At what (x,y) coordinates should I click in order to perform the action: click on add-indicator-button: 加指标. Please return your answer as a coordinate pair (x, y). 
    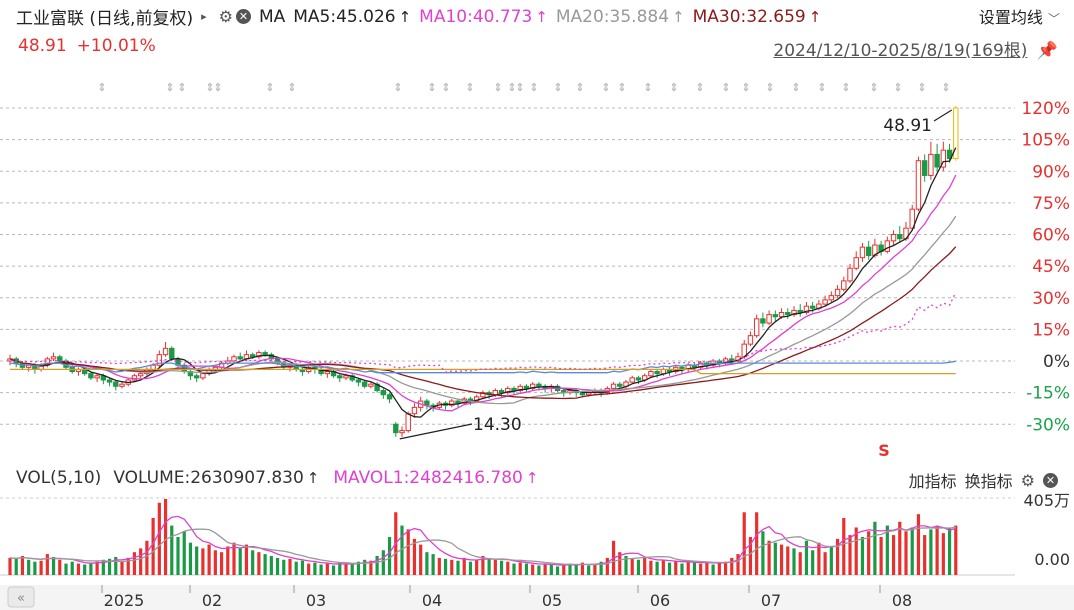
    Looking at the image, I should click on (932, 481).